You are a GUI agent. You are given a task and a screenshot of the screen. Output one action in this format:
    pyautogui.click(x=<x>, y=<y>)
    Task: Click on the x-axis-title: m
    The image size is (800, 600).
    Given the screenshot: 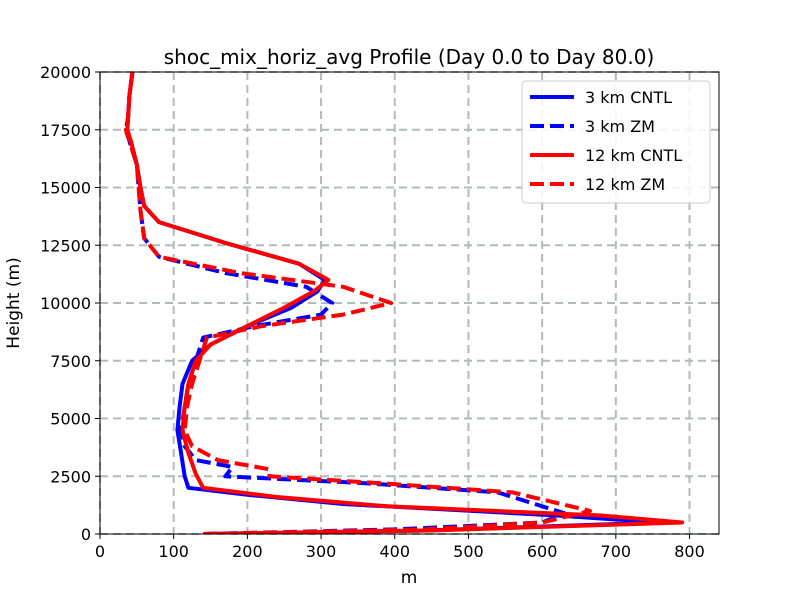 What is the action you would take?
    pyautogui.click(x=409, y=578)
    